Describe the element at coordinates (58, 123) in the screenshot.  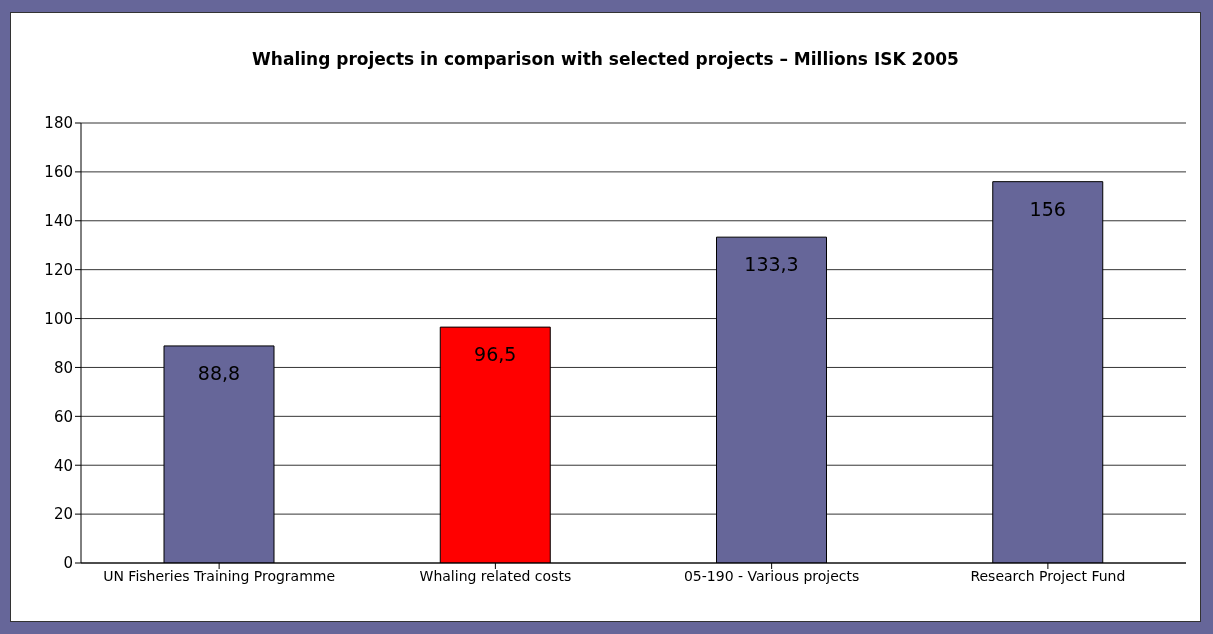
I see `y-tick-label: 180` at that location.